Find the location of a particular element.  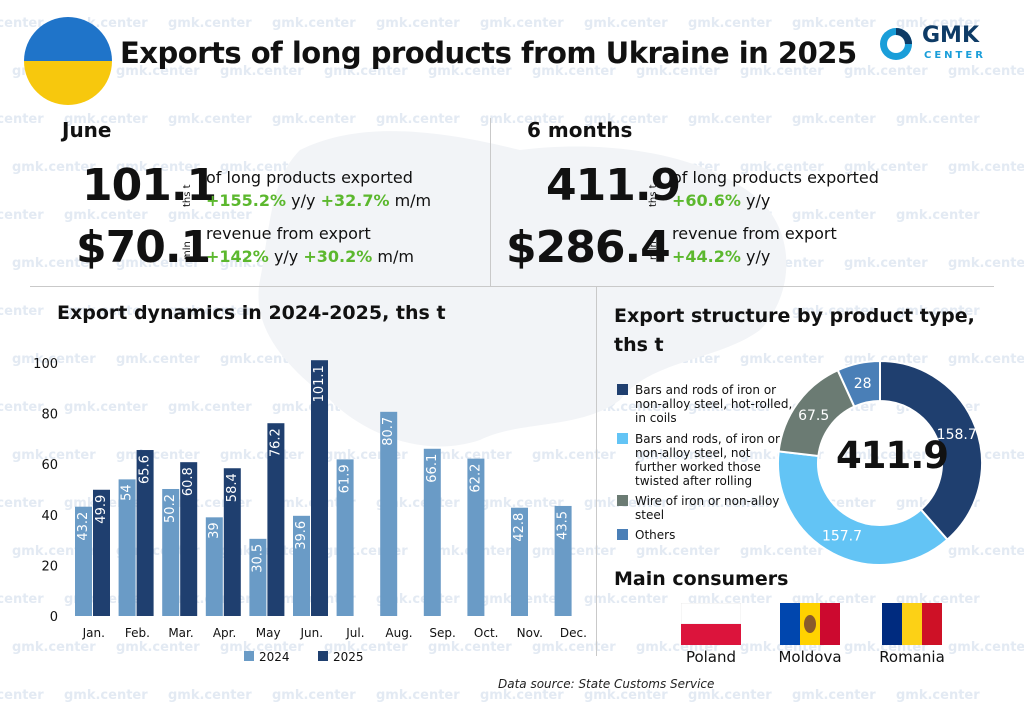

bar-value-label: 61.9 is located at coordinates (345, 478).